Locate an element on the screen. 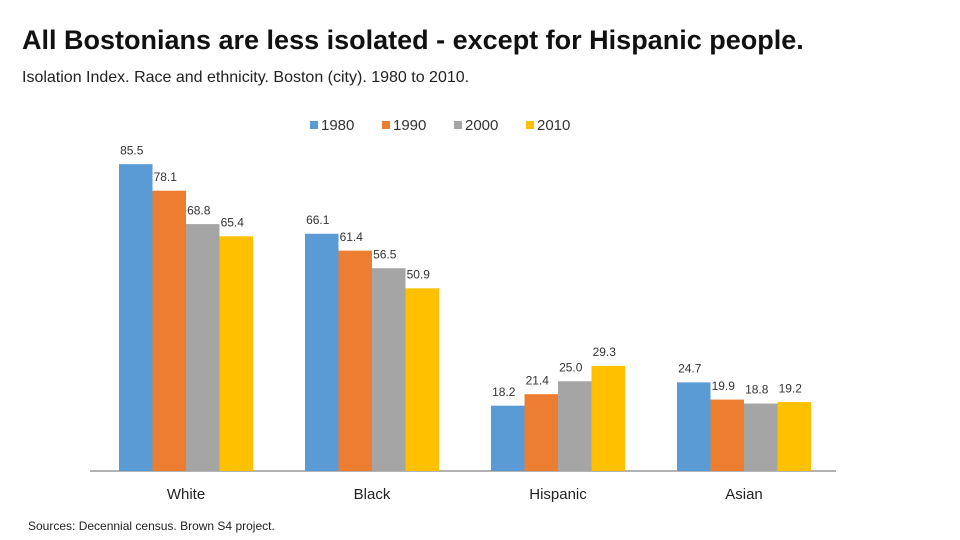 This screenshot has height=540, width=960. x-tick-label: Black is located at coordinates (372, 494).